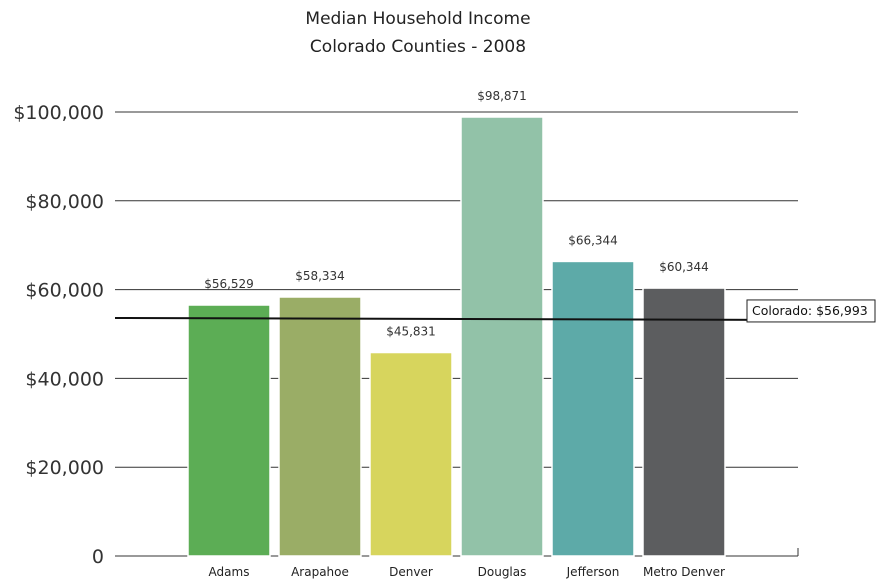 Image resolution: width=883 pixels, height=581 pixels. What do you see at coordinates (64, 291) in the screenshot?
I see `y-tick-label: $60,000` at bounding box center [64, 291].